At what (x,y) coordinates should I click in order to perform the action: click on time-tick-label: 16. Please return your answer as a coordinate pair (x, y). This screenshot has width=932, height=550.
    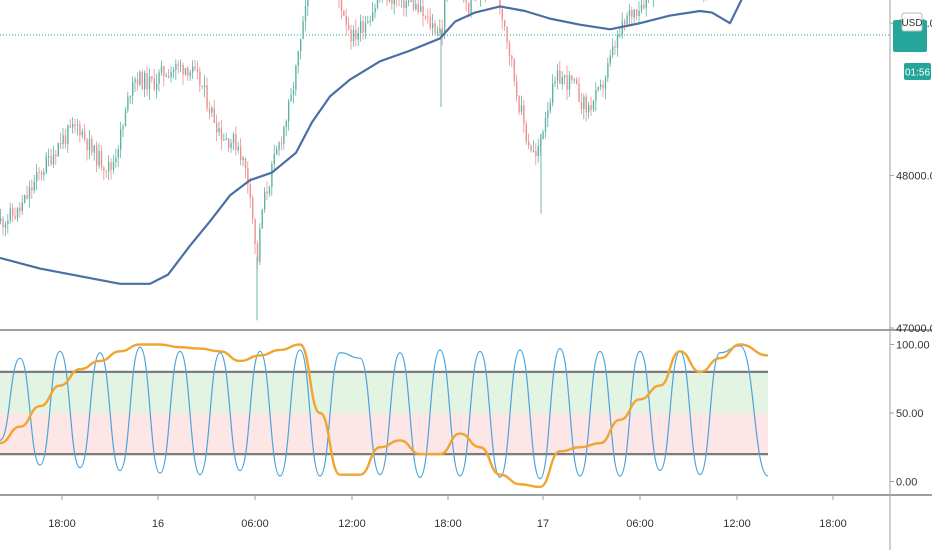
    Looking at the image, I should click on (158, 524).